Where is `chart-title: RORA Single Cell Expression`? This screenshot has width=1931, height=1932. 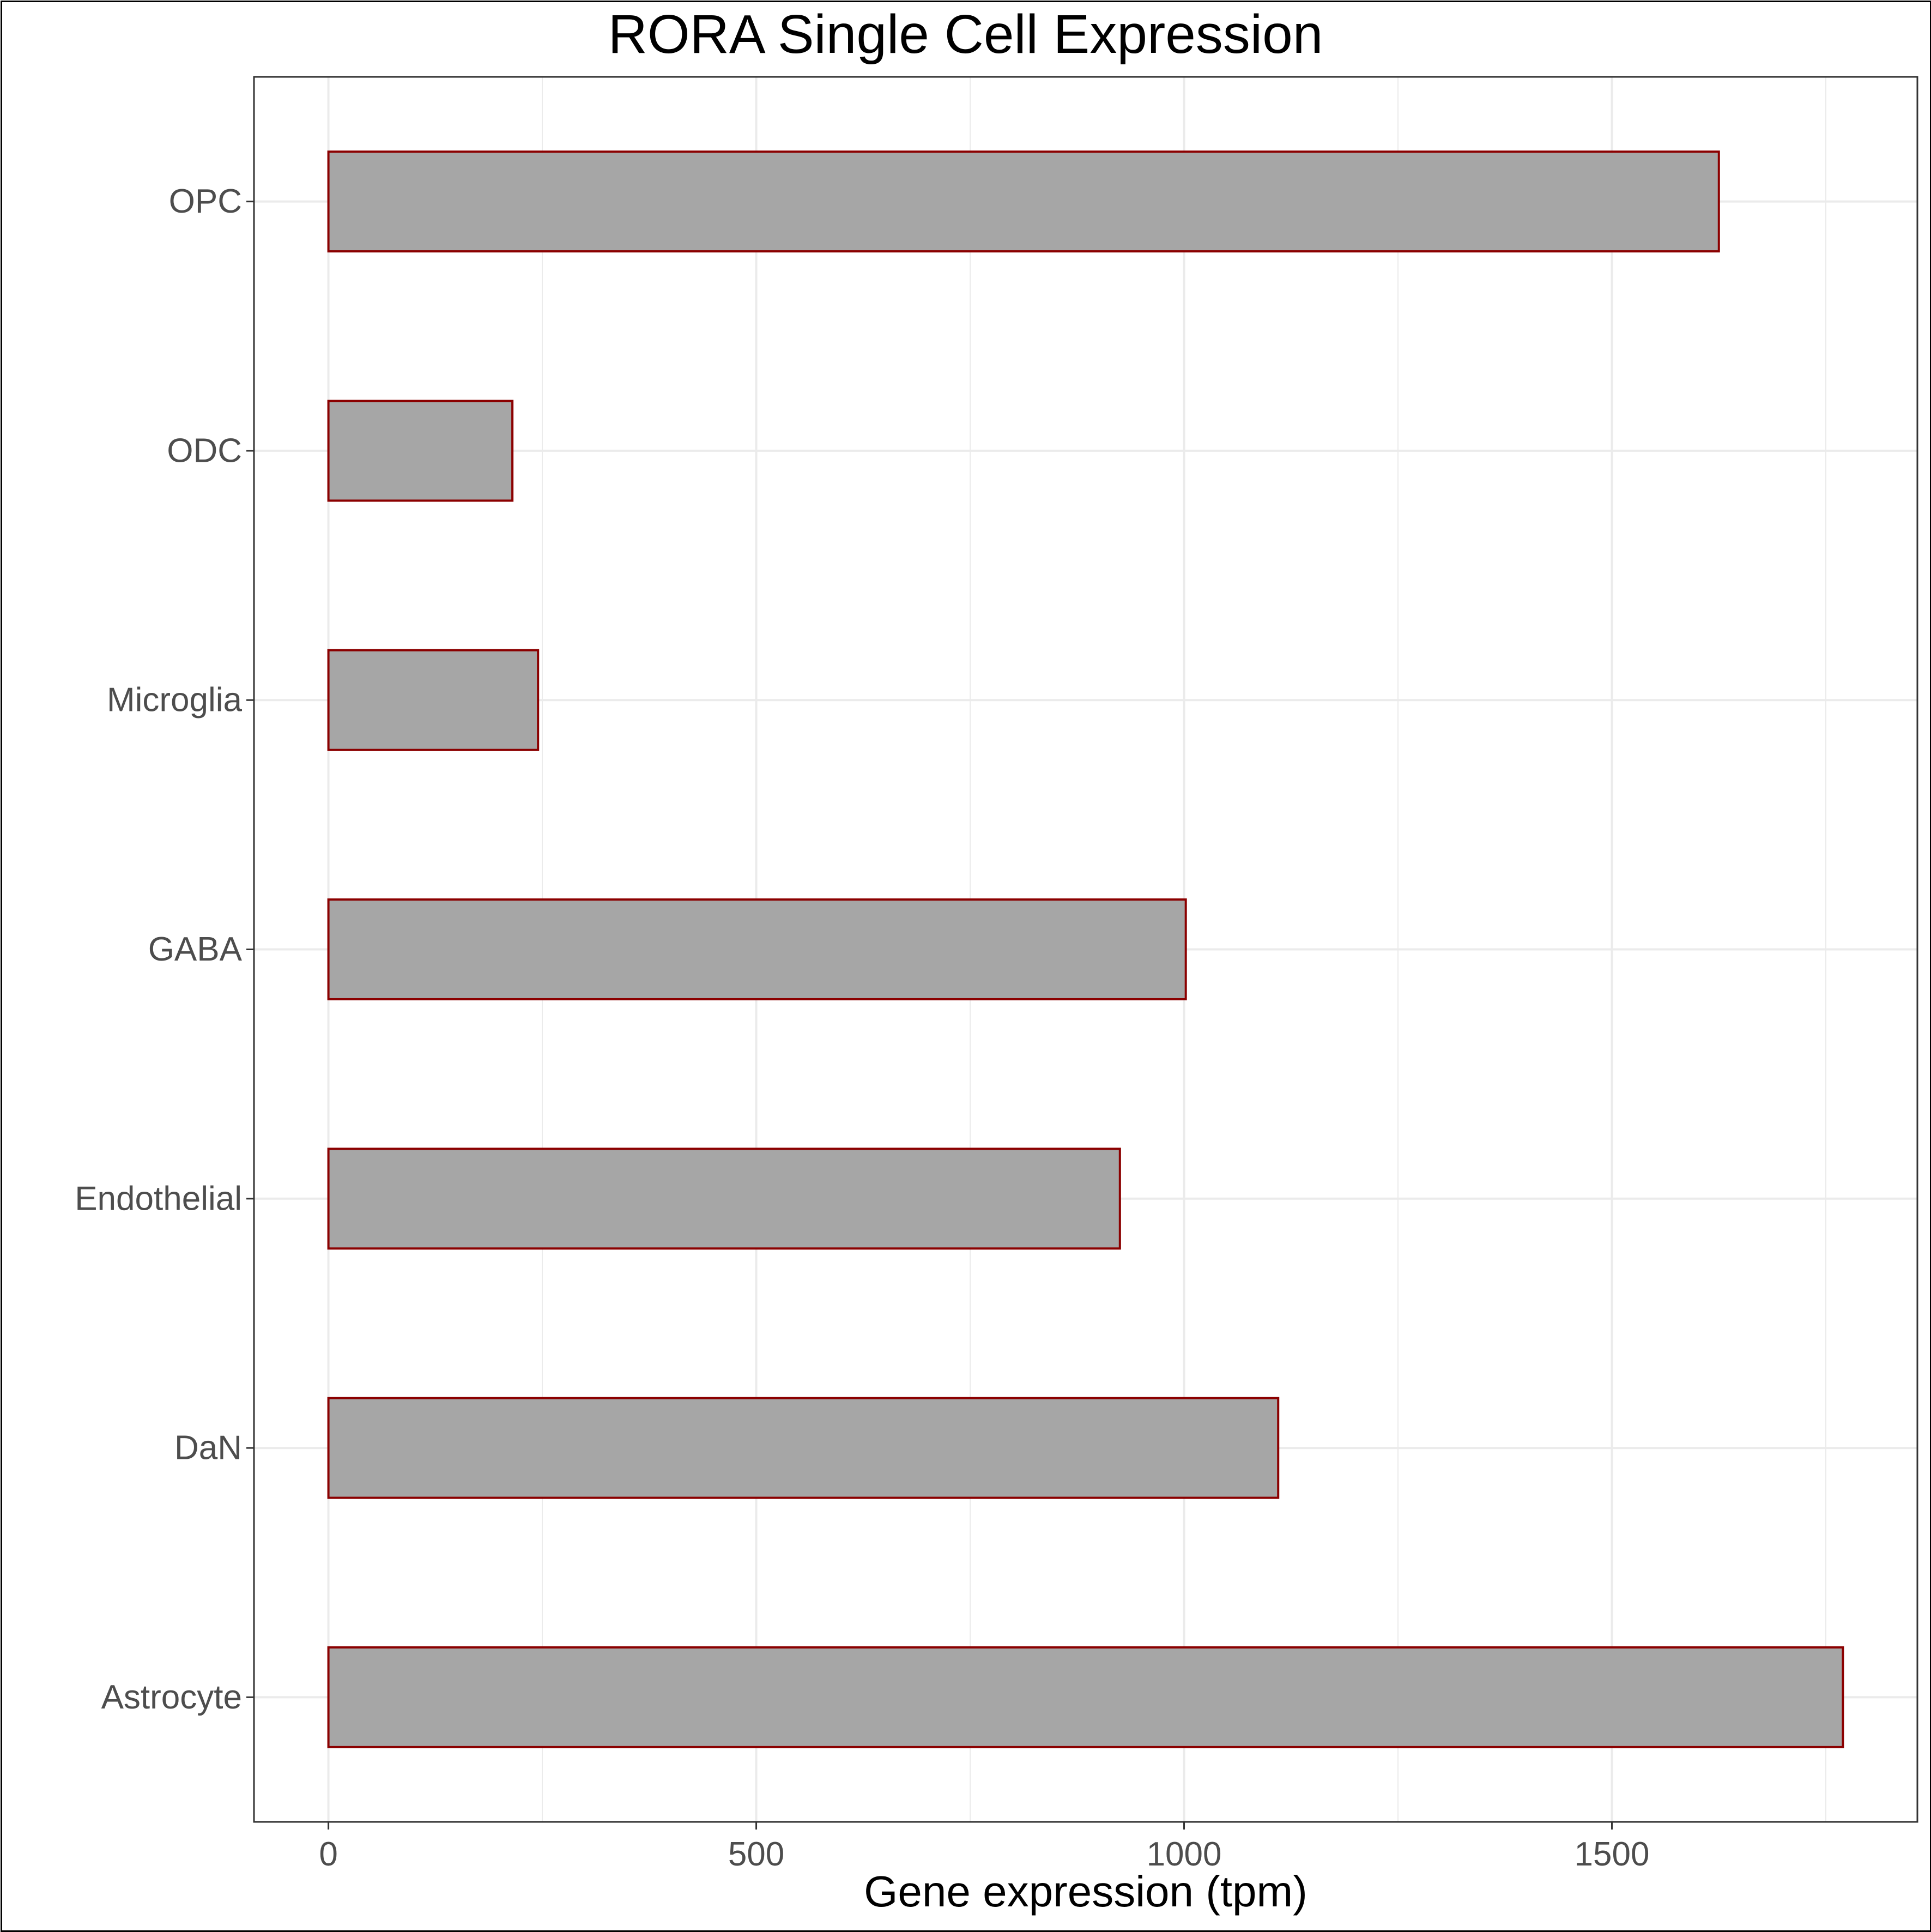
chart-title: RORA Single Cell Expression is located at coordinates (965, 34).